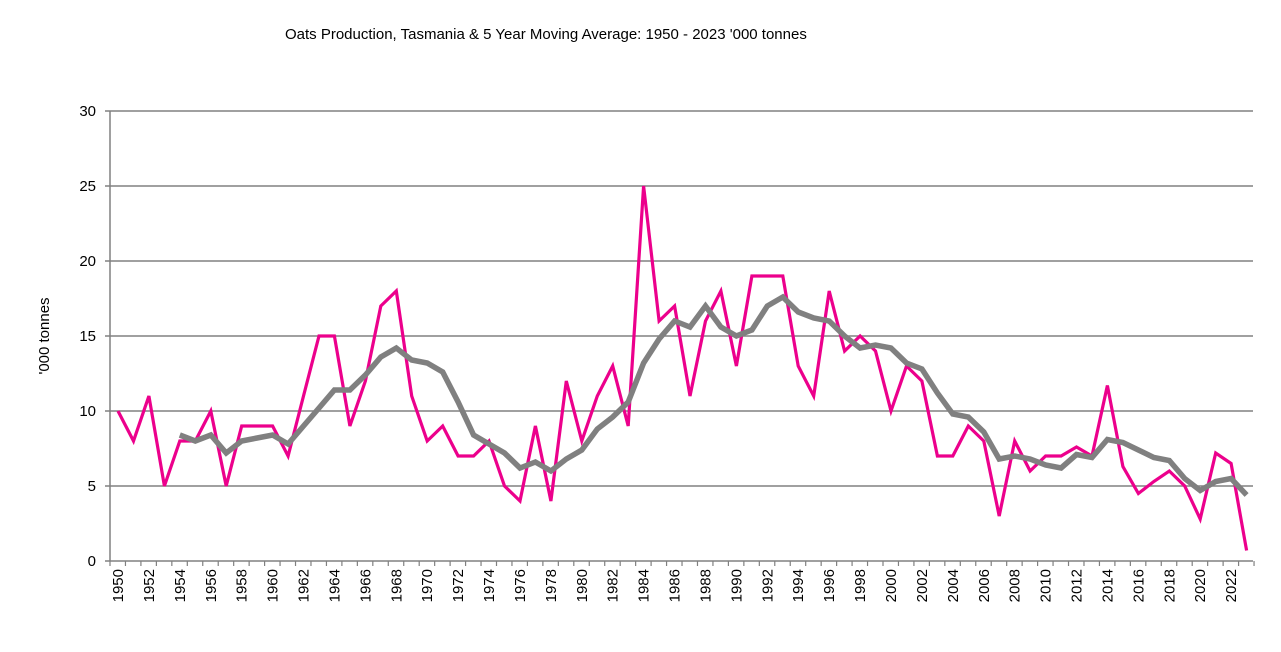 The image size is (1281, 652). Describe the element at coordinates (365, 585) in the screenshot. I see `x-tick-label: 1966` at that location.